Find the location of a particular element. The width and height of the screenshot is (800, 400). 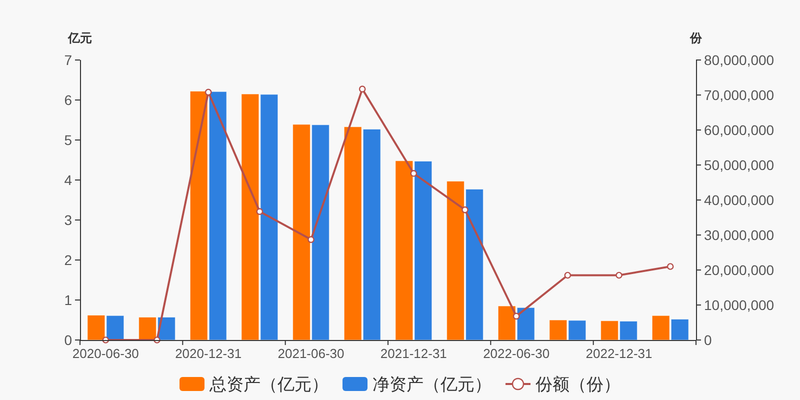

y2-tick-label: 40,000,000 is located at coordinates (739, 200).